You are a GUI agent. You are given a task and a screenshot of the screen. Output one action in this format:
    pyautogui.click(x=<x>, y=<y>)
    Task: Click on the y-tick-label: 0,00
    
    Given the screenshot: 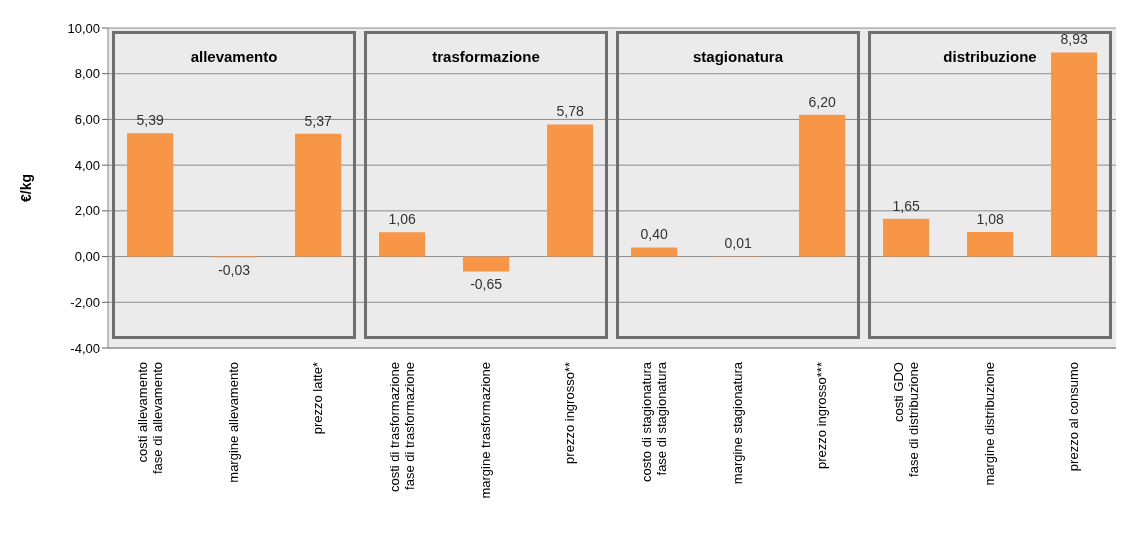 What is the action you would take?
    pyautogui.click(x=87, y=257)
    